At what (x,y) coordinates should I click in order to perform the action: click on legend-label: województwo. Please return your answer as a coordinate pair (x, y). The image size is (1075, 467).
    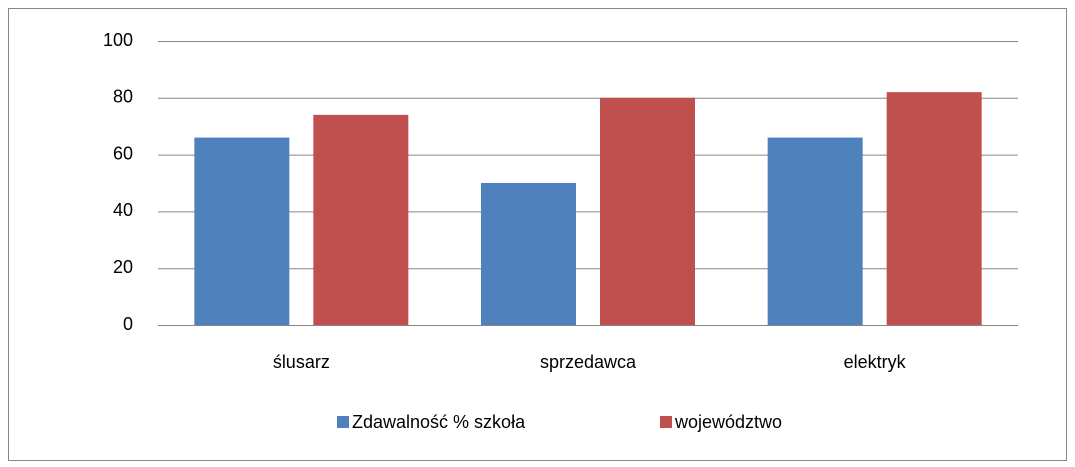
    Looking at the image, I should click on (728, 422).